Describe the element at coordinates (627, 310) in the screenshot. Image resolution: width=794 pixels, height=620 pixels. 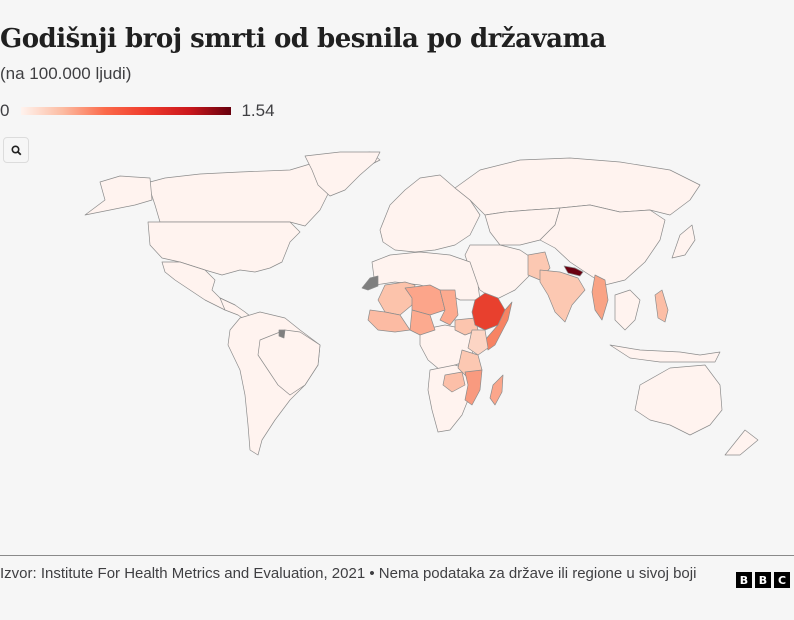
I see `region-southeast-asia` at that location.